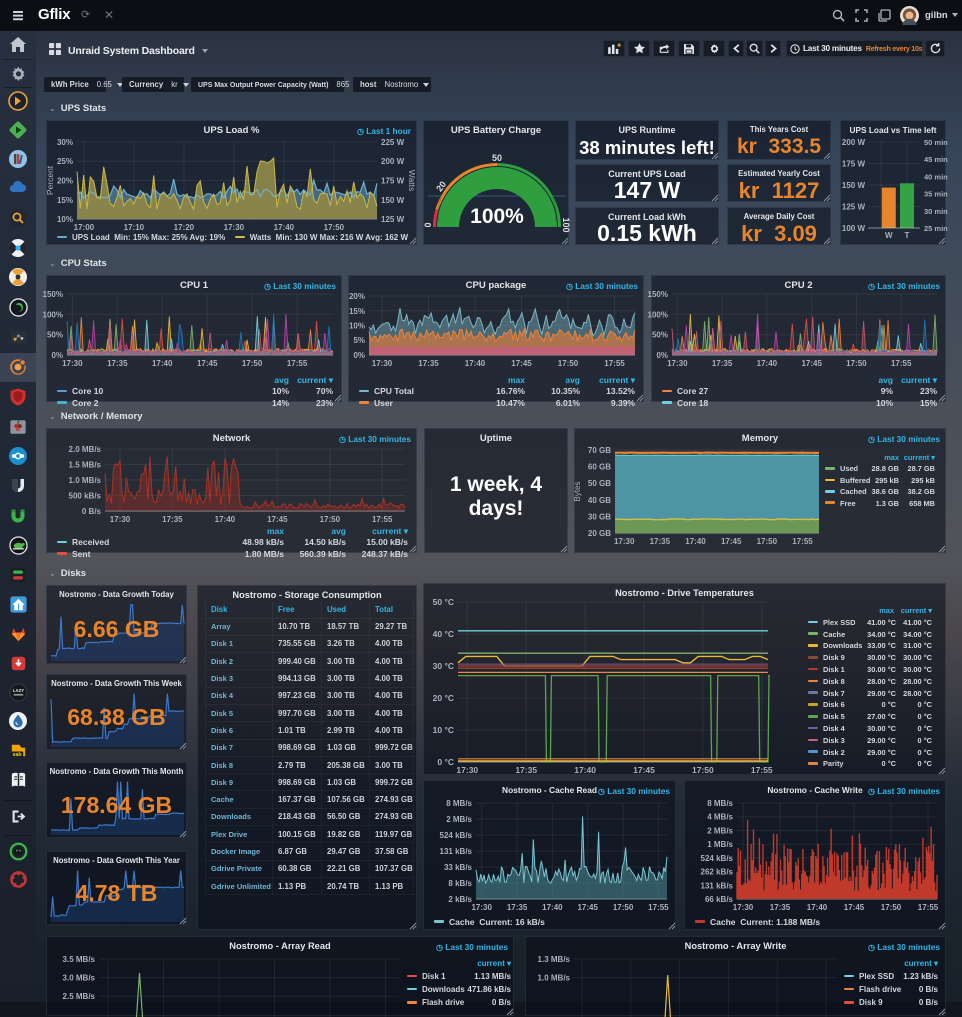  Describe the element at coordinates (79, 996) in the screenshot. I see `svg-text: 2.5 MB/s` at that location.